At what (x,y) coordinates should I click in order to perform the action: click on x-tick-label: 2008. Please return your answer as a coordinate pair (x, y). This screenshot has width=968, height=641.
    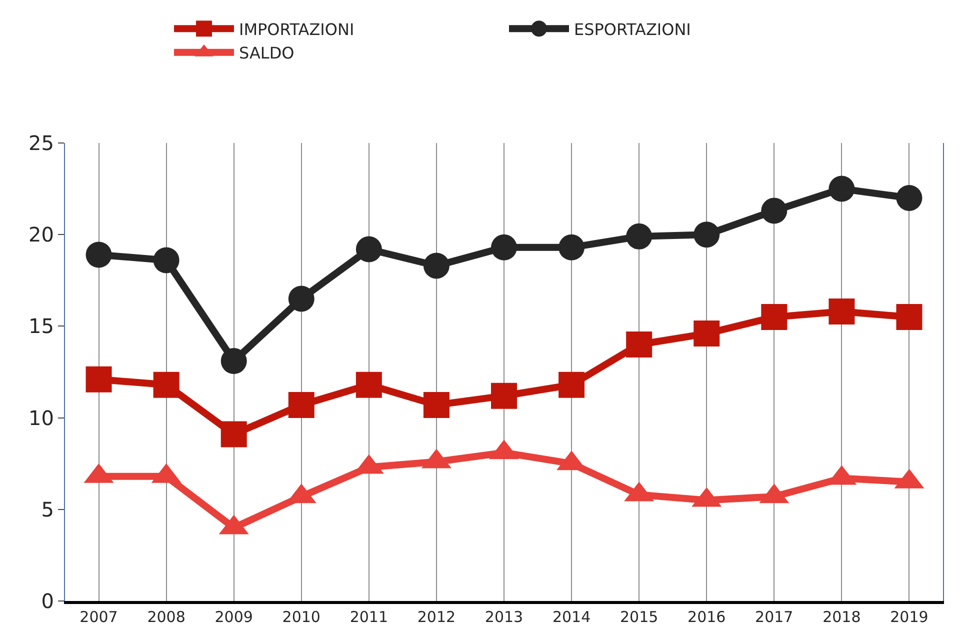
    Looking at the image, I should click on (166, 617).